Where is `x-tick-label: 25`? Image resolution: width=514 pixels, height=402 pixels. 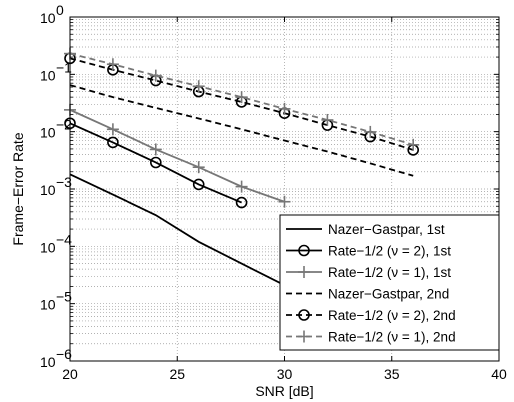 x-tick-label: 25 is located at coordinates (177, 374).